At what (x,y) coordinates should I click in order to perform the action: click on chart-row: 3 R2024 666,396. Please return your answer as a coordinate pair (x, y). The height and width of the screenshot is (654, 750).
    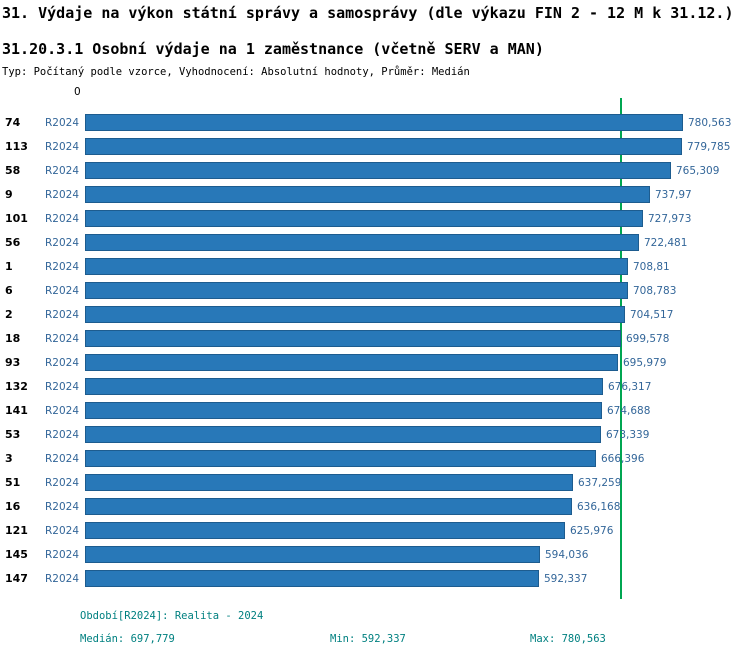
    Looking at the image, I should click on (375, 459).